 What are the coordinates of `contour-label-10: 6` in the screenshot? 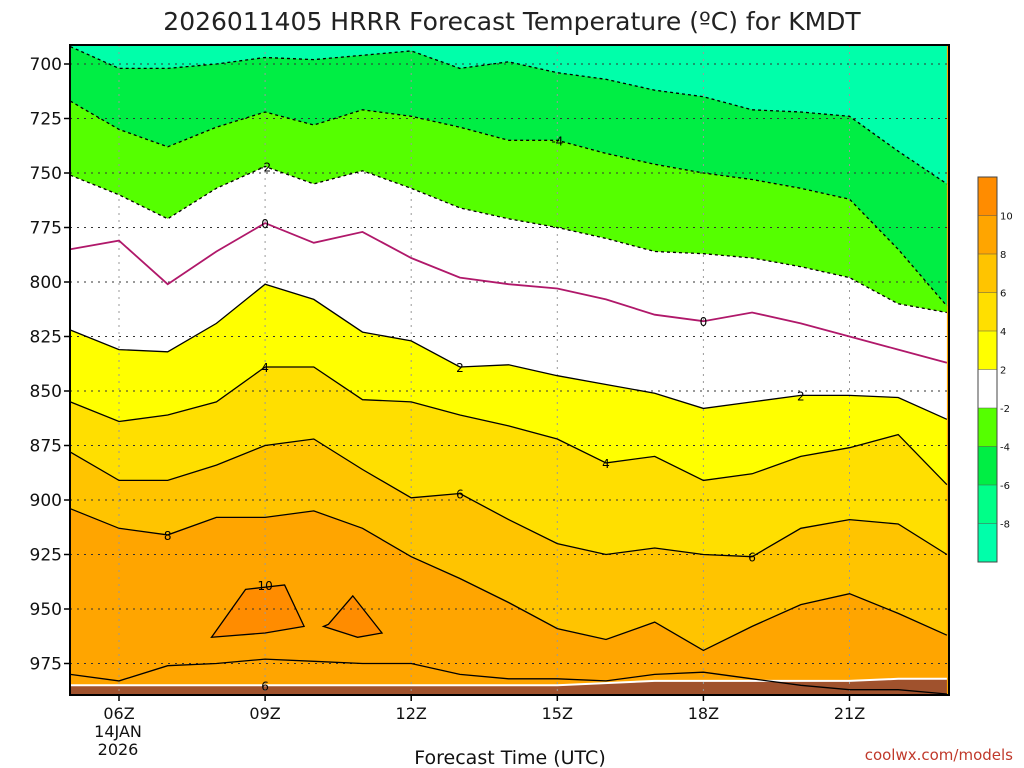 It's located at (265, 686).